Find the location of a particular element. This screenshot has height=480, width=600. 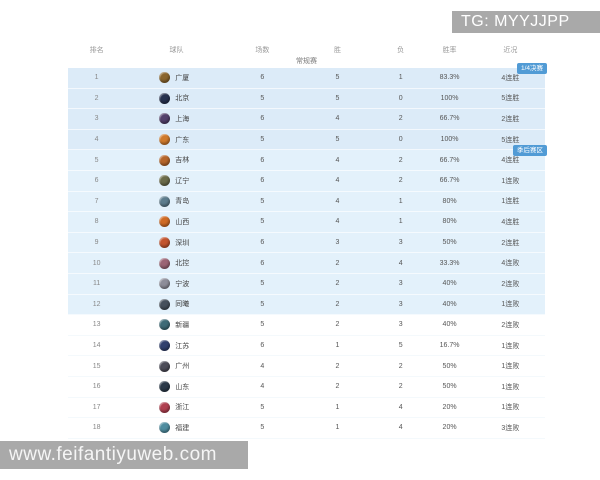

column-header-rank: 排名 is located at coordinates (96, 50).